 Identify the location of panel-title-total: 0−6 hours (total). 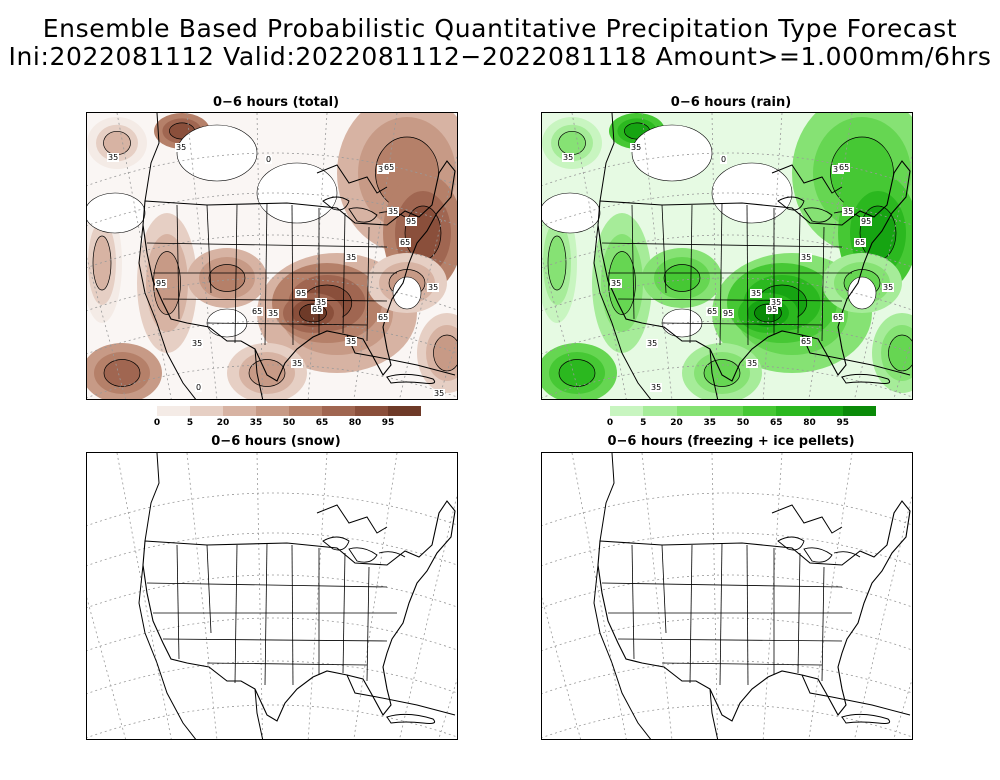
(276, 102).